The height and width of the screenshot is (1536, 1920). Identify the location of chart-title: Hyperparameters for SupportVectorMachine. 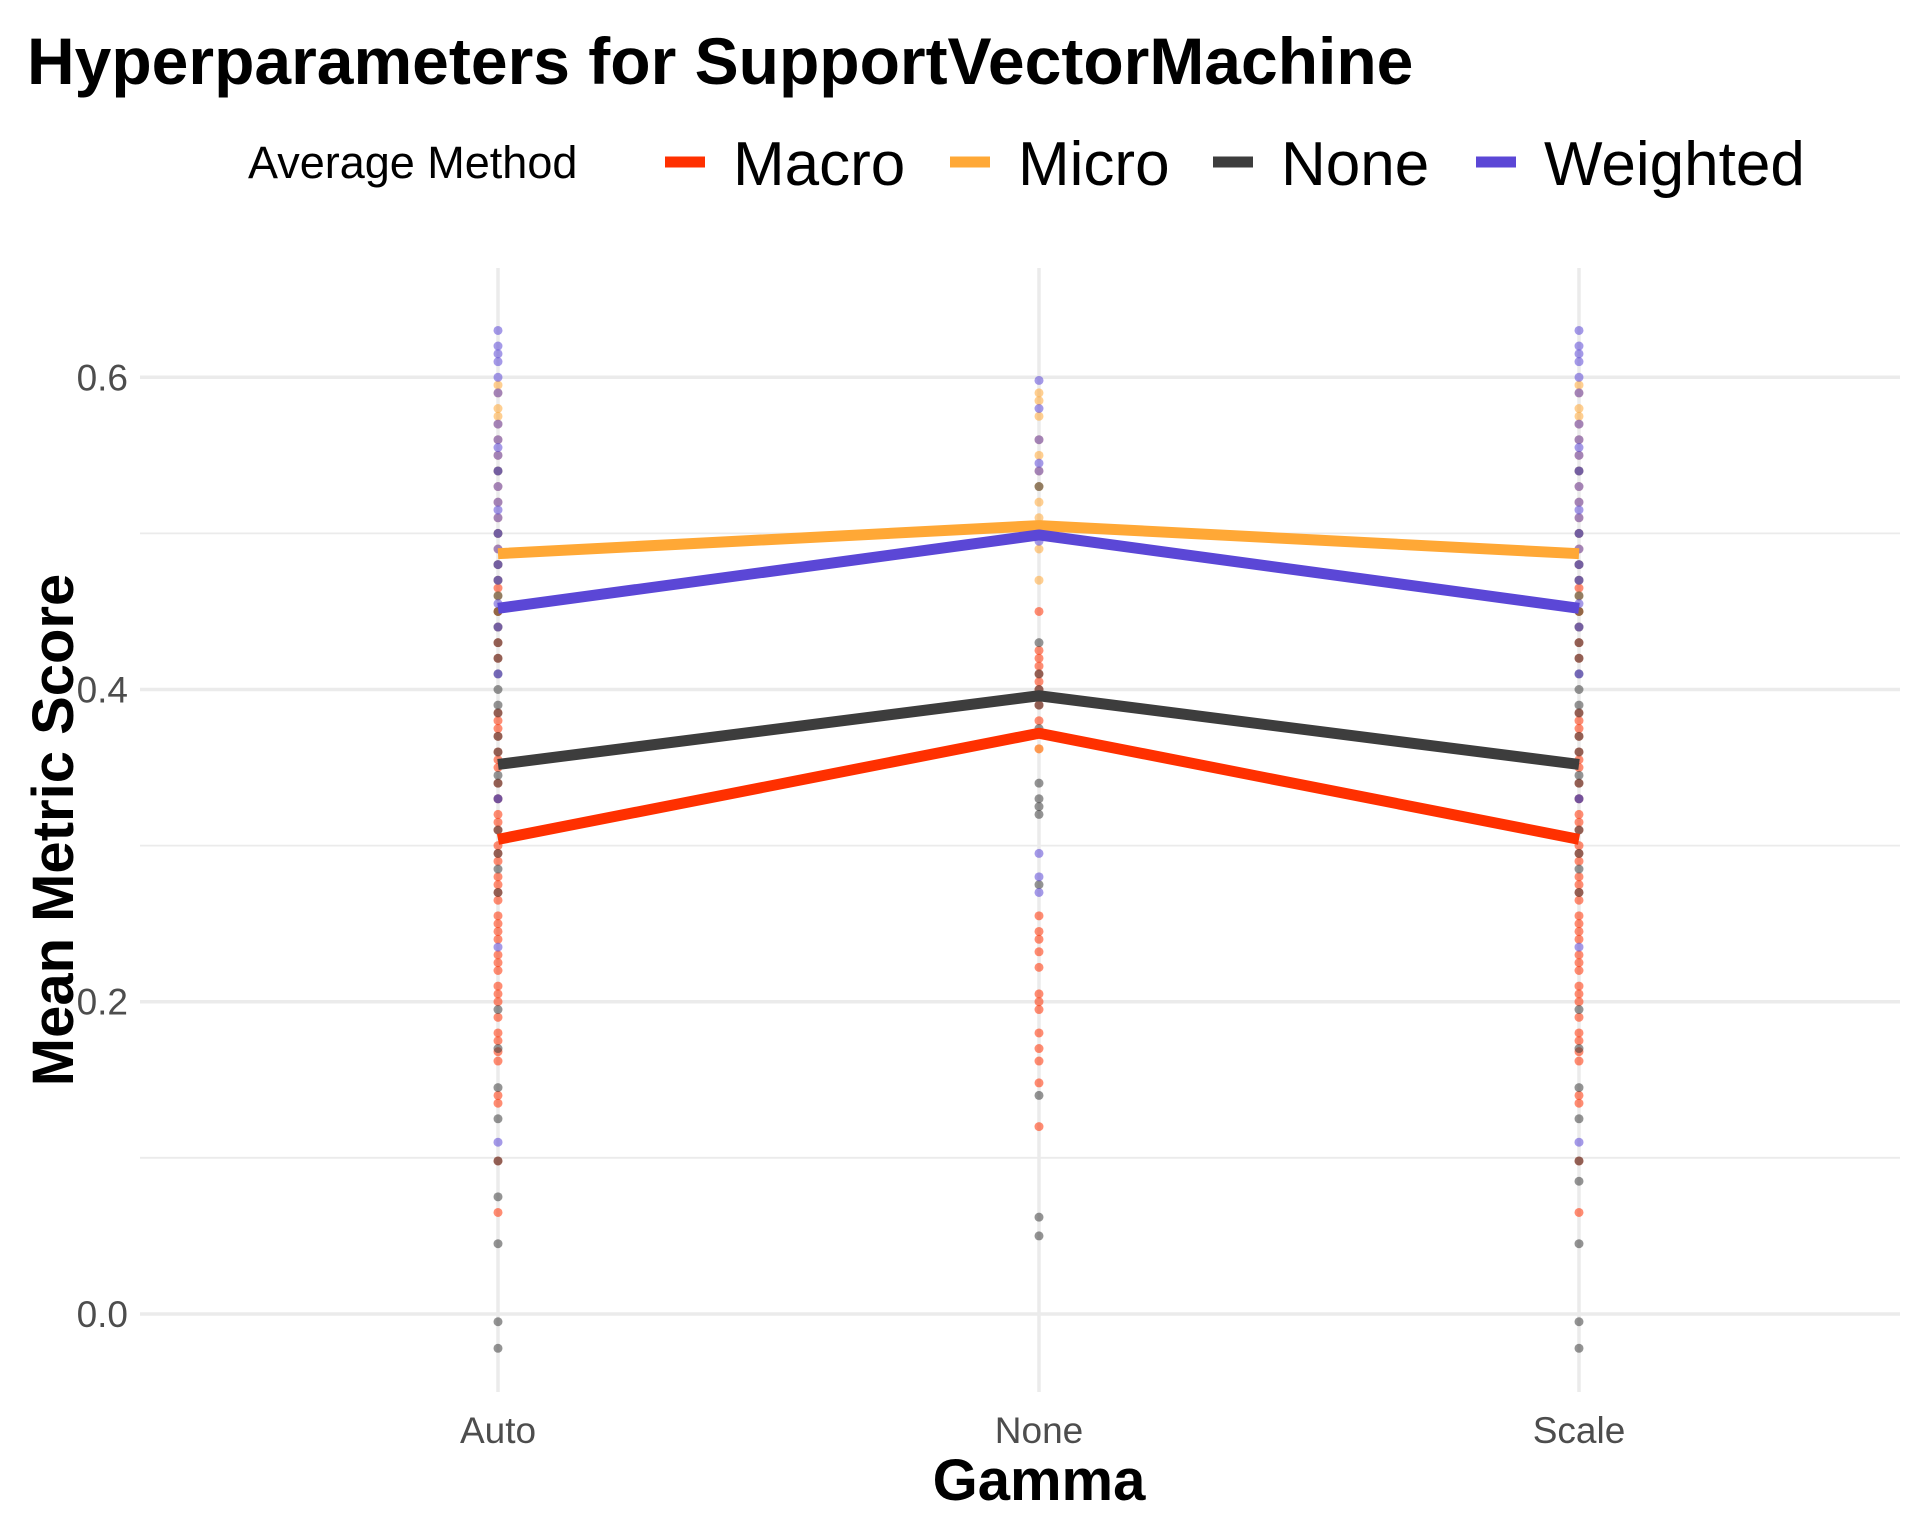
(720, 61).